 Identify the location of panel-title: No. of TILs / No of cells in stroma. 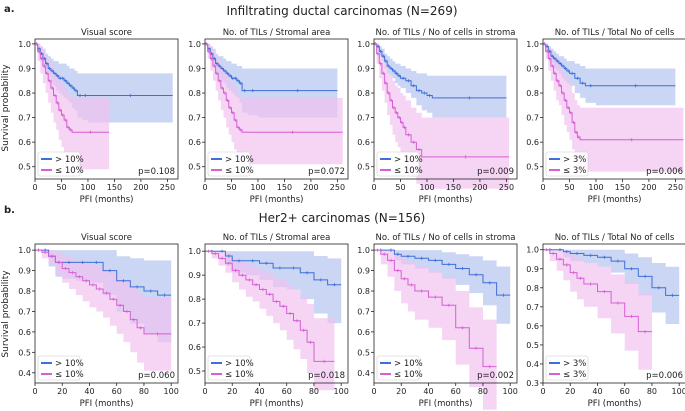
(446, 33).